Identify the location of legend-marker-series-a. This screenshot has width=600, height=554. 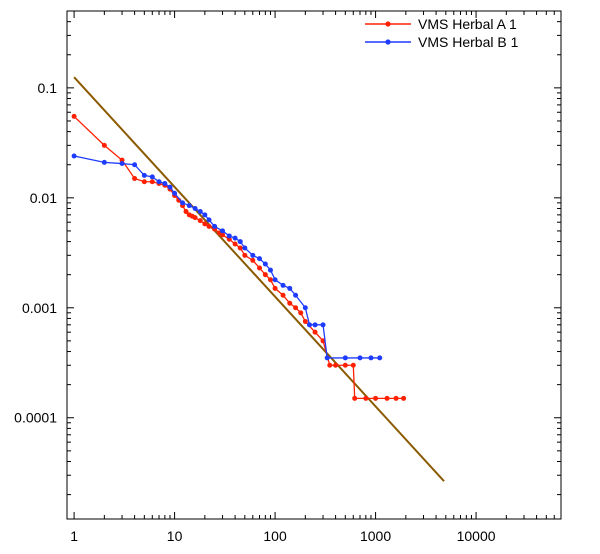
(388, 24).